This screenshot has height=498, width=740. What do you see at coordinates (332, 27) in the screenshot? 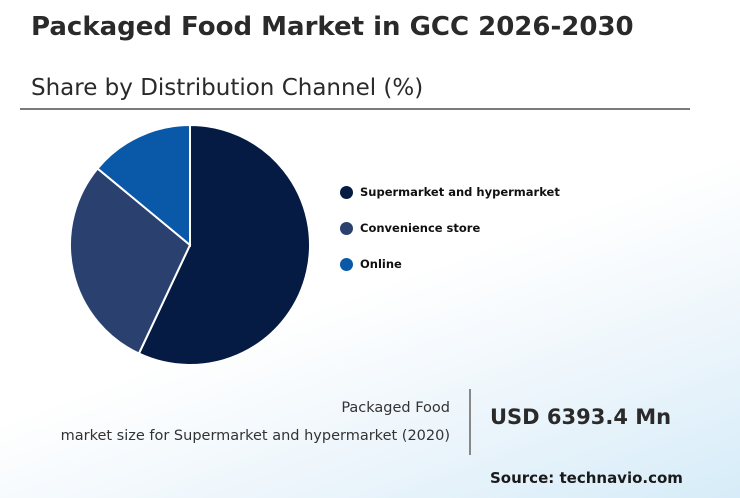
I see `chart-title: Packaged Food Market in GCC 2026-2030` at bounding box center [332, 27].